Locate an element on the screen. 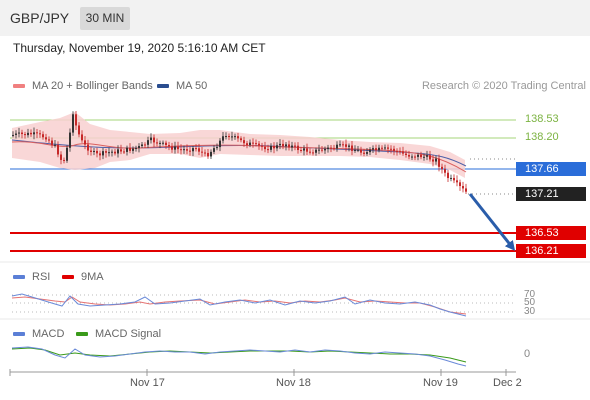 The height and width of the screenshot is (400, 590). r1-label: 138.20 is located at coordinates (542, 137).